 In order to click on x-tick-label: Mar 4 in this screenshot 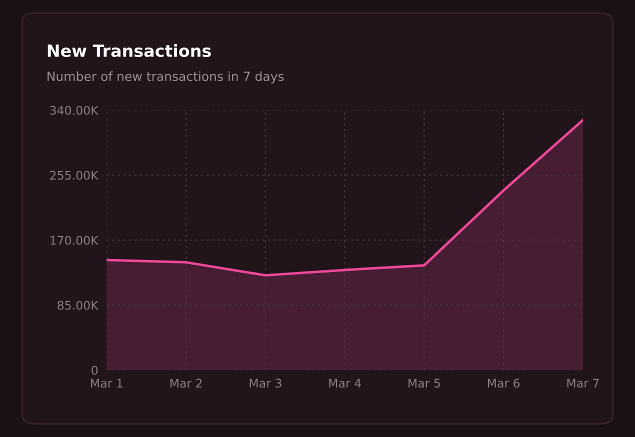, I will do `click(345, 383)`.